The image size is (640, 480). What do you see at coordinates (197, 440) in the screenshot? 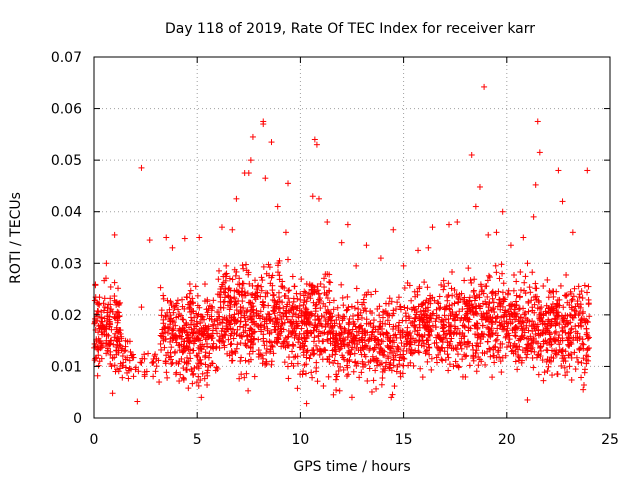
I see `x-tick-label: 5` at bounding box center [197, 440].